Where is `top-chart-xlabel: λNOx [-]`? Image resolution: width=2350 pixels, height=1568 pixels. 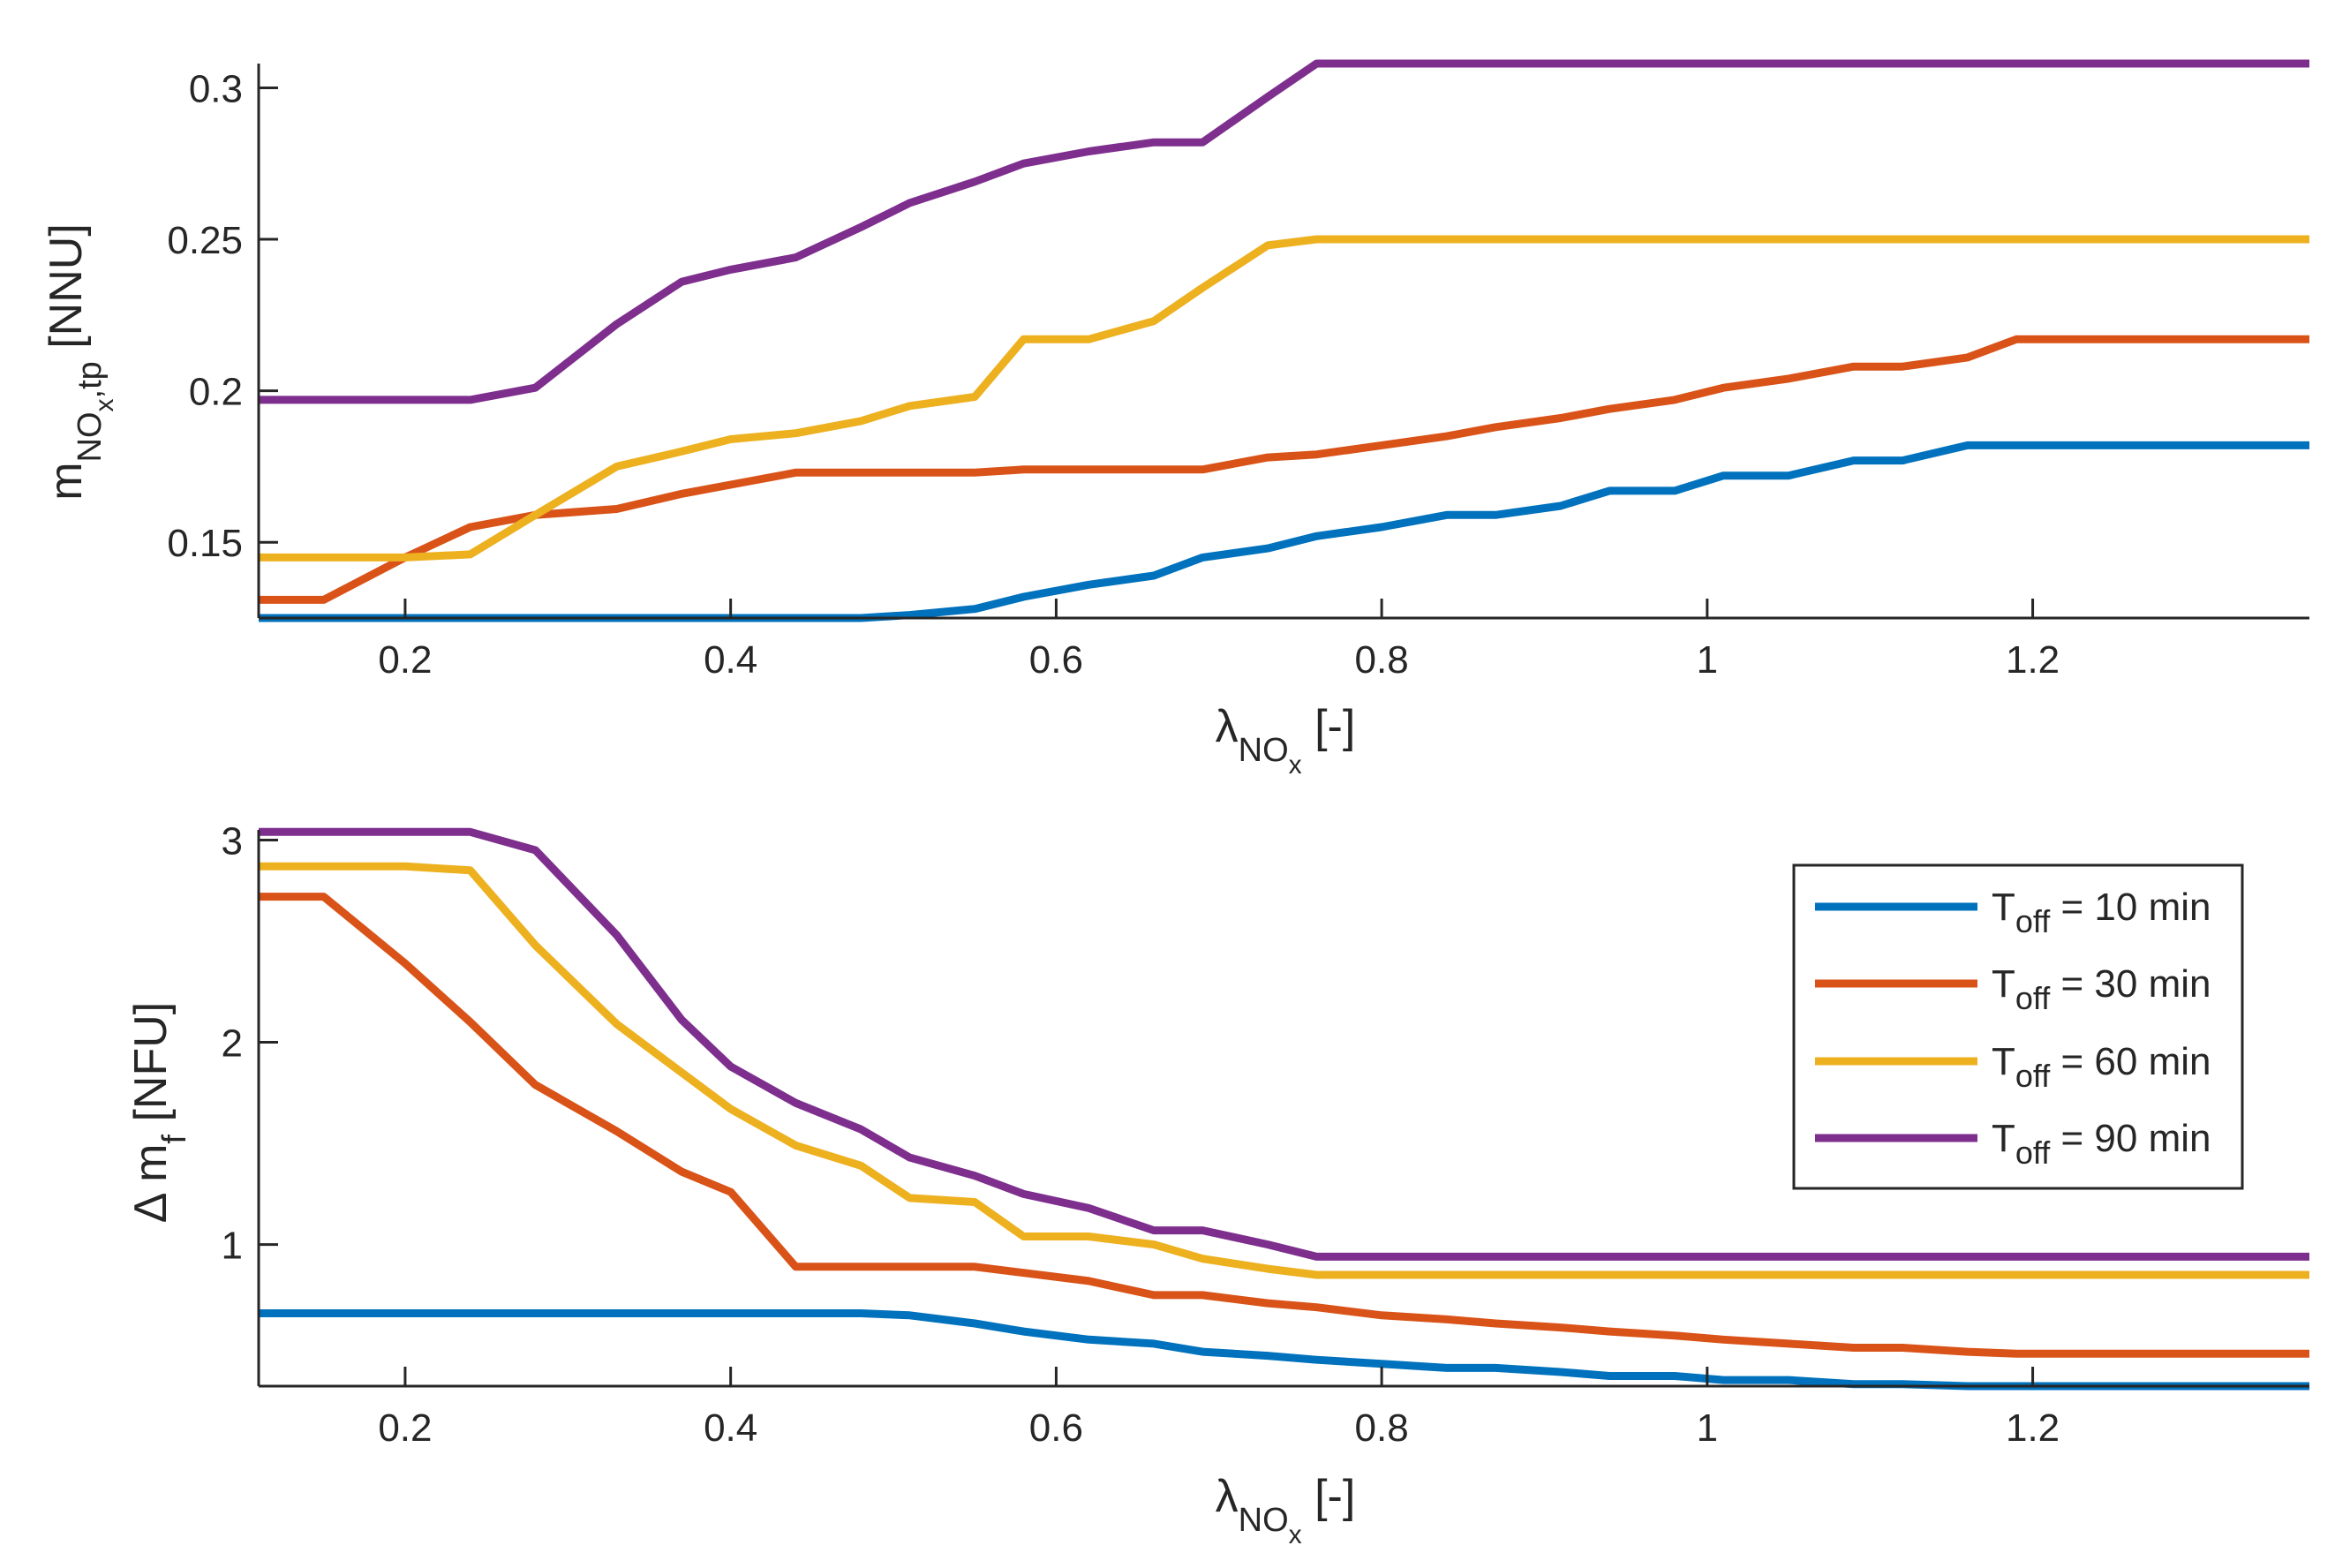
top-chart-xlabel: λNOx [-] is located at coordinates (1286, 740).